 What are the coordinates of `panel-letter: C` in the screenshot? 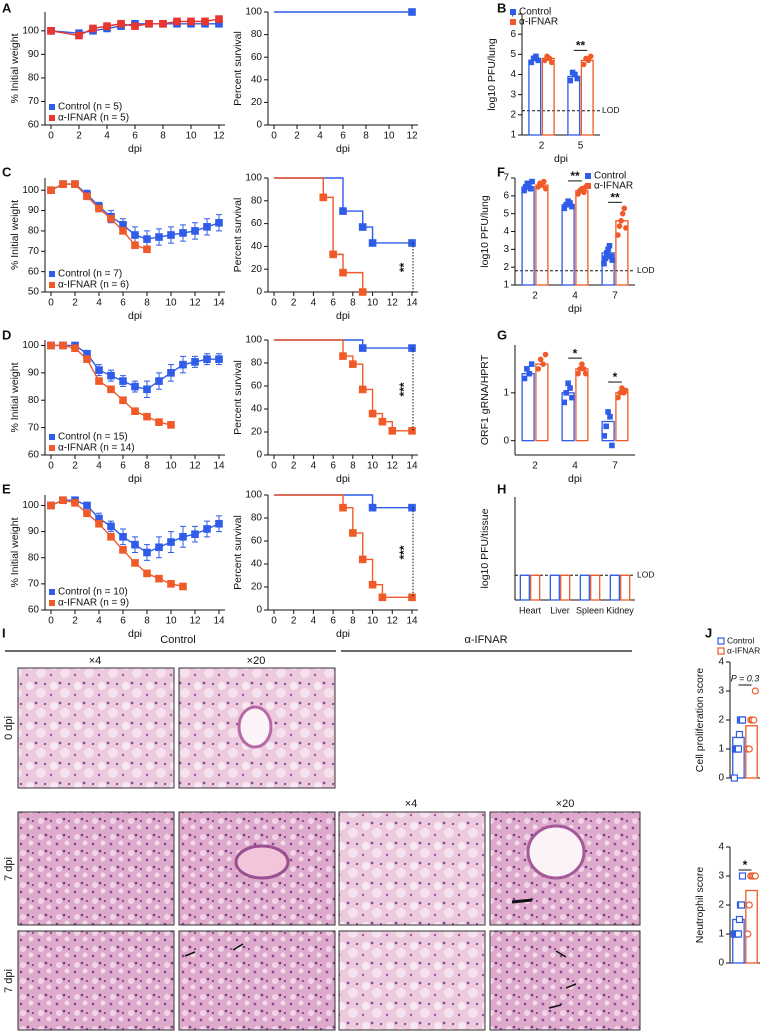 It's located at (7, 171).